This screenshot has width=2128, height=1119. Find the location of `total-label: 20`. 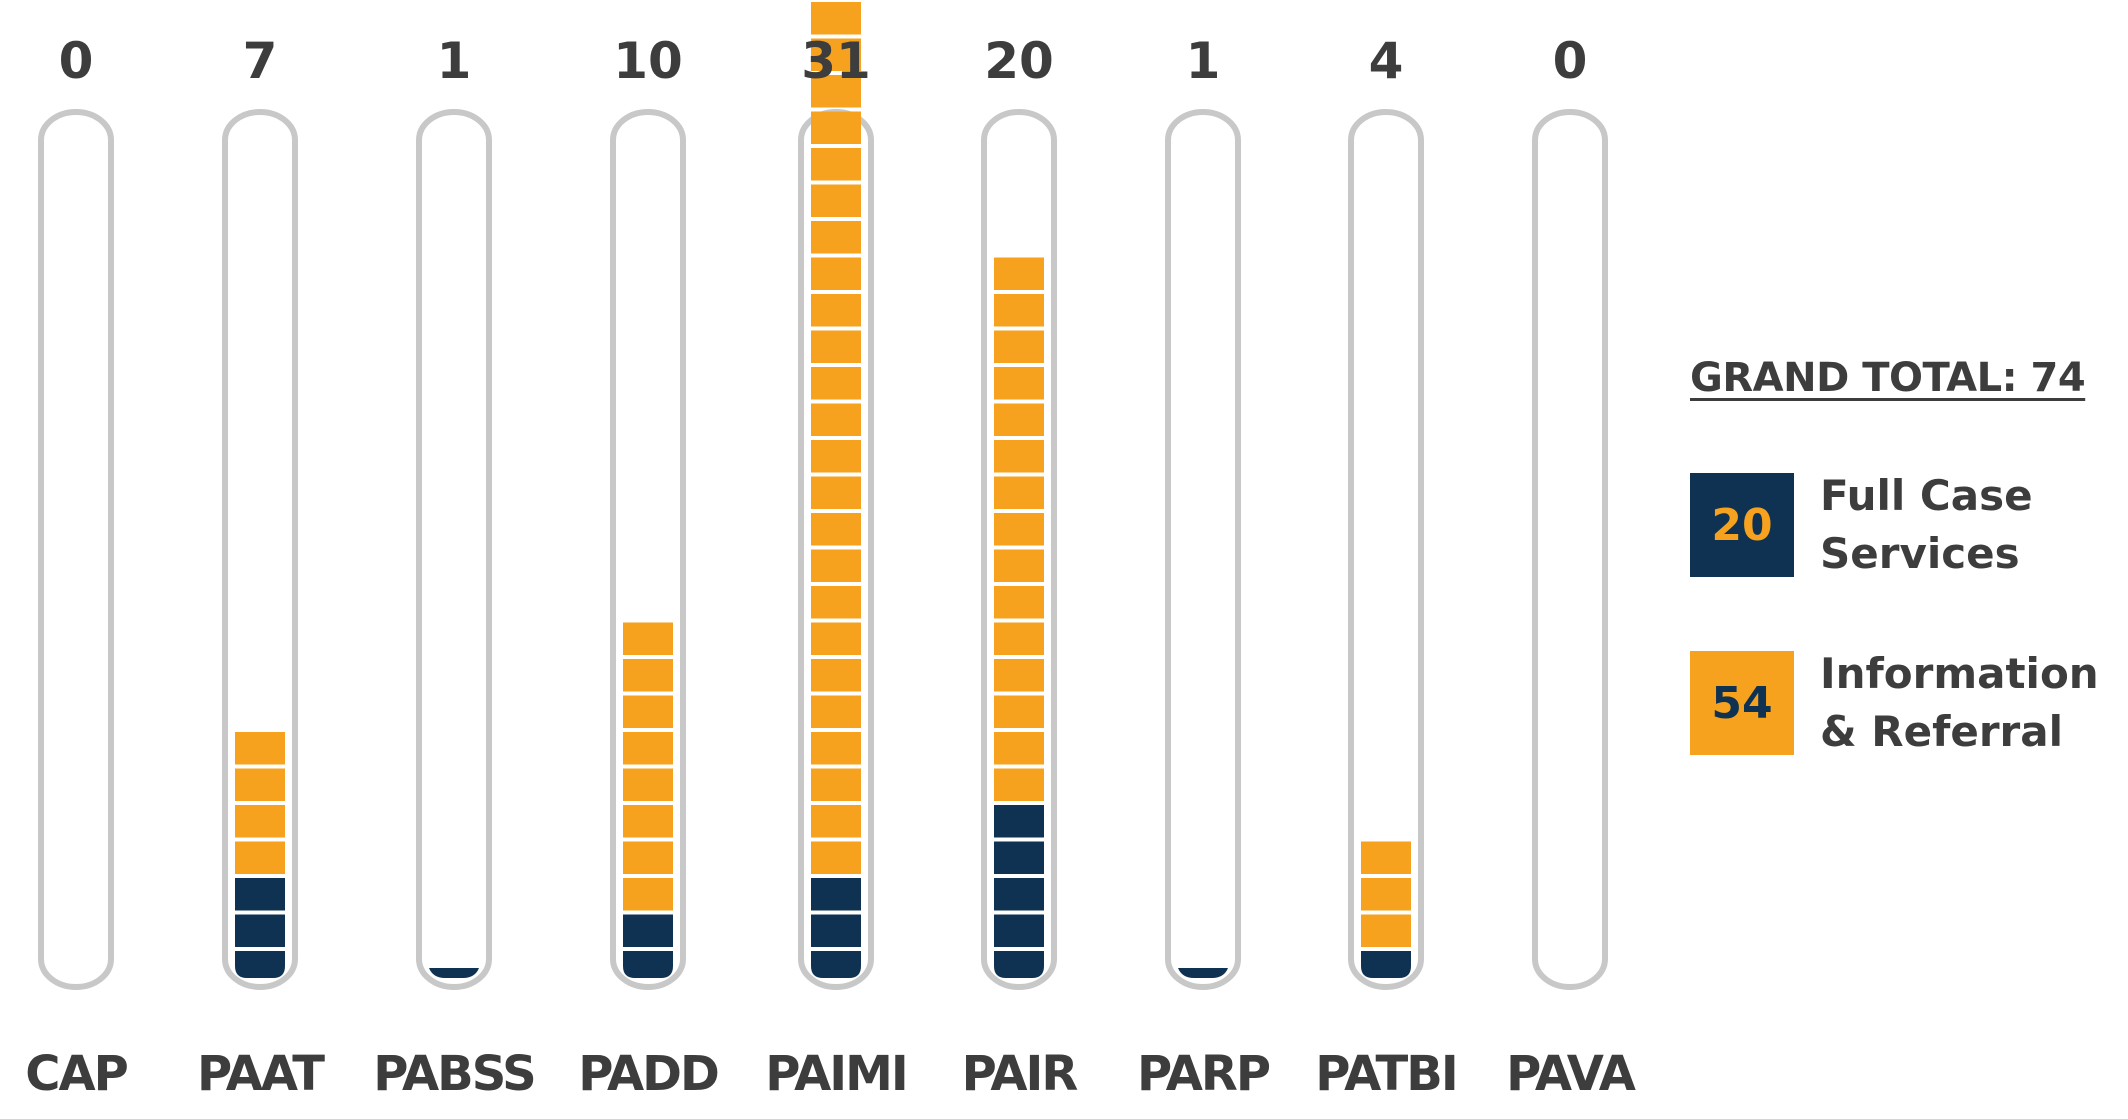

total-label: 20 is located at coordinates (1019, 61).